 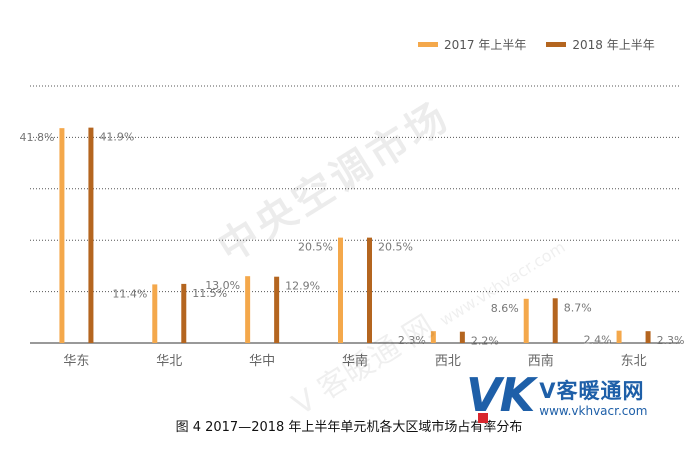 What do you see at coordinates (36, 137) in the screenshot?
I see `data-label-2017: 41.8%` at bounding box center [36, 137].